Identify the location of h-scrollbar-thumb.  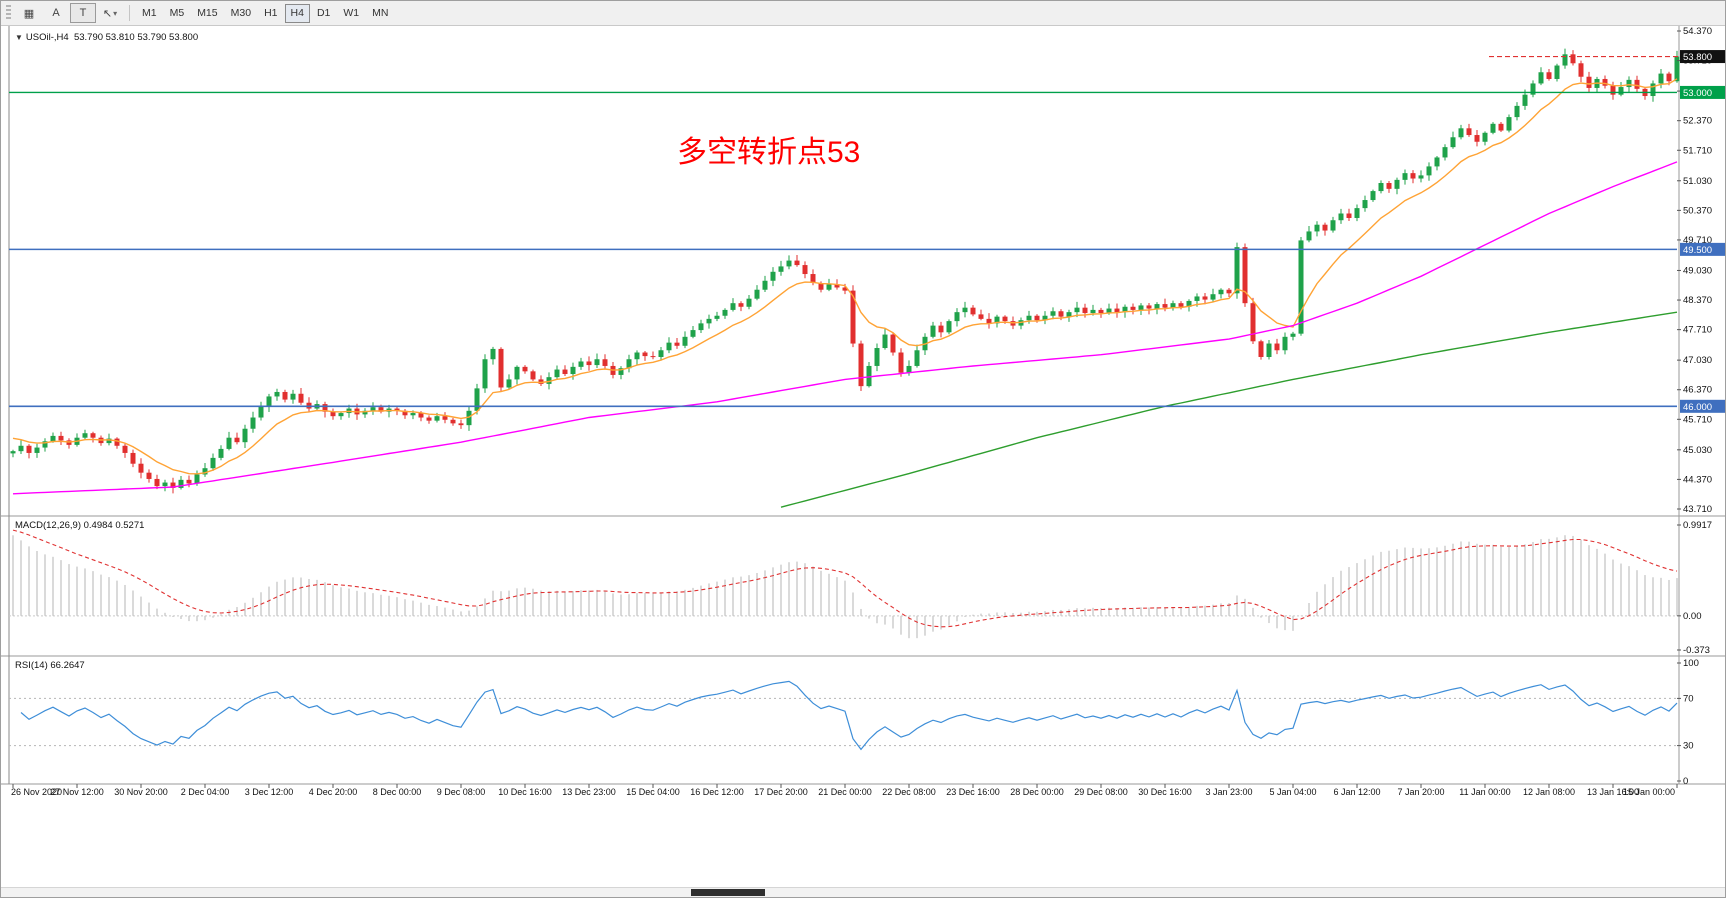
(728, 892).